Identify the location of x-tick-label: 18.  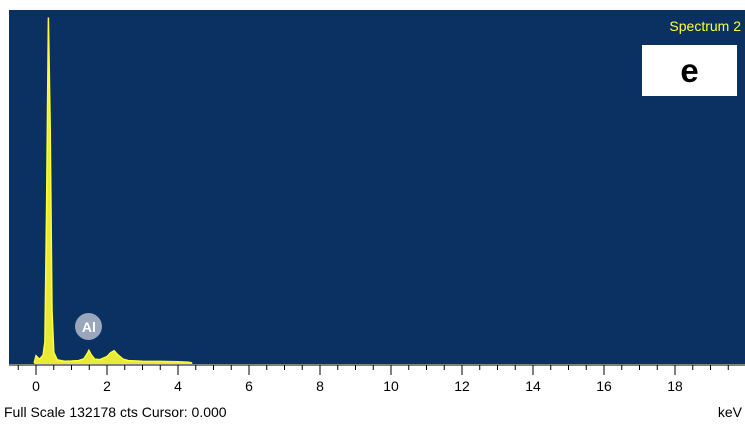
(675, 386).